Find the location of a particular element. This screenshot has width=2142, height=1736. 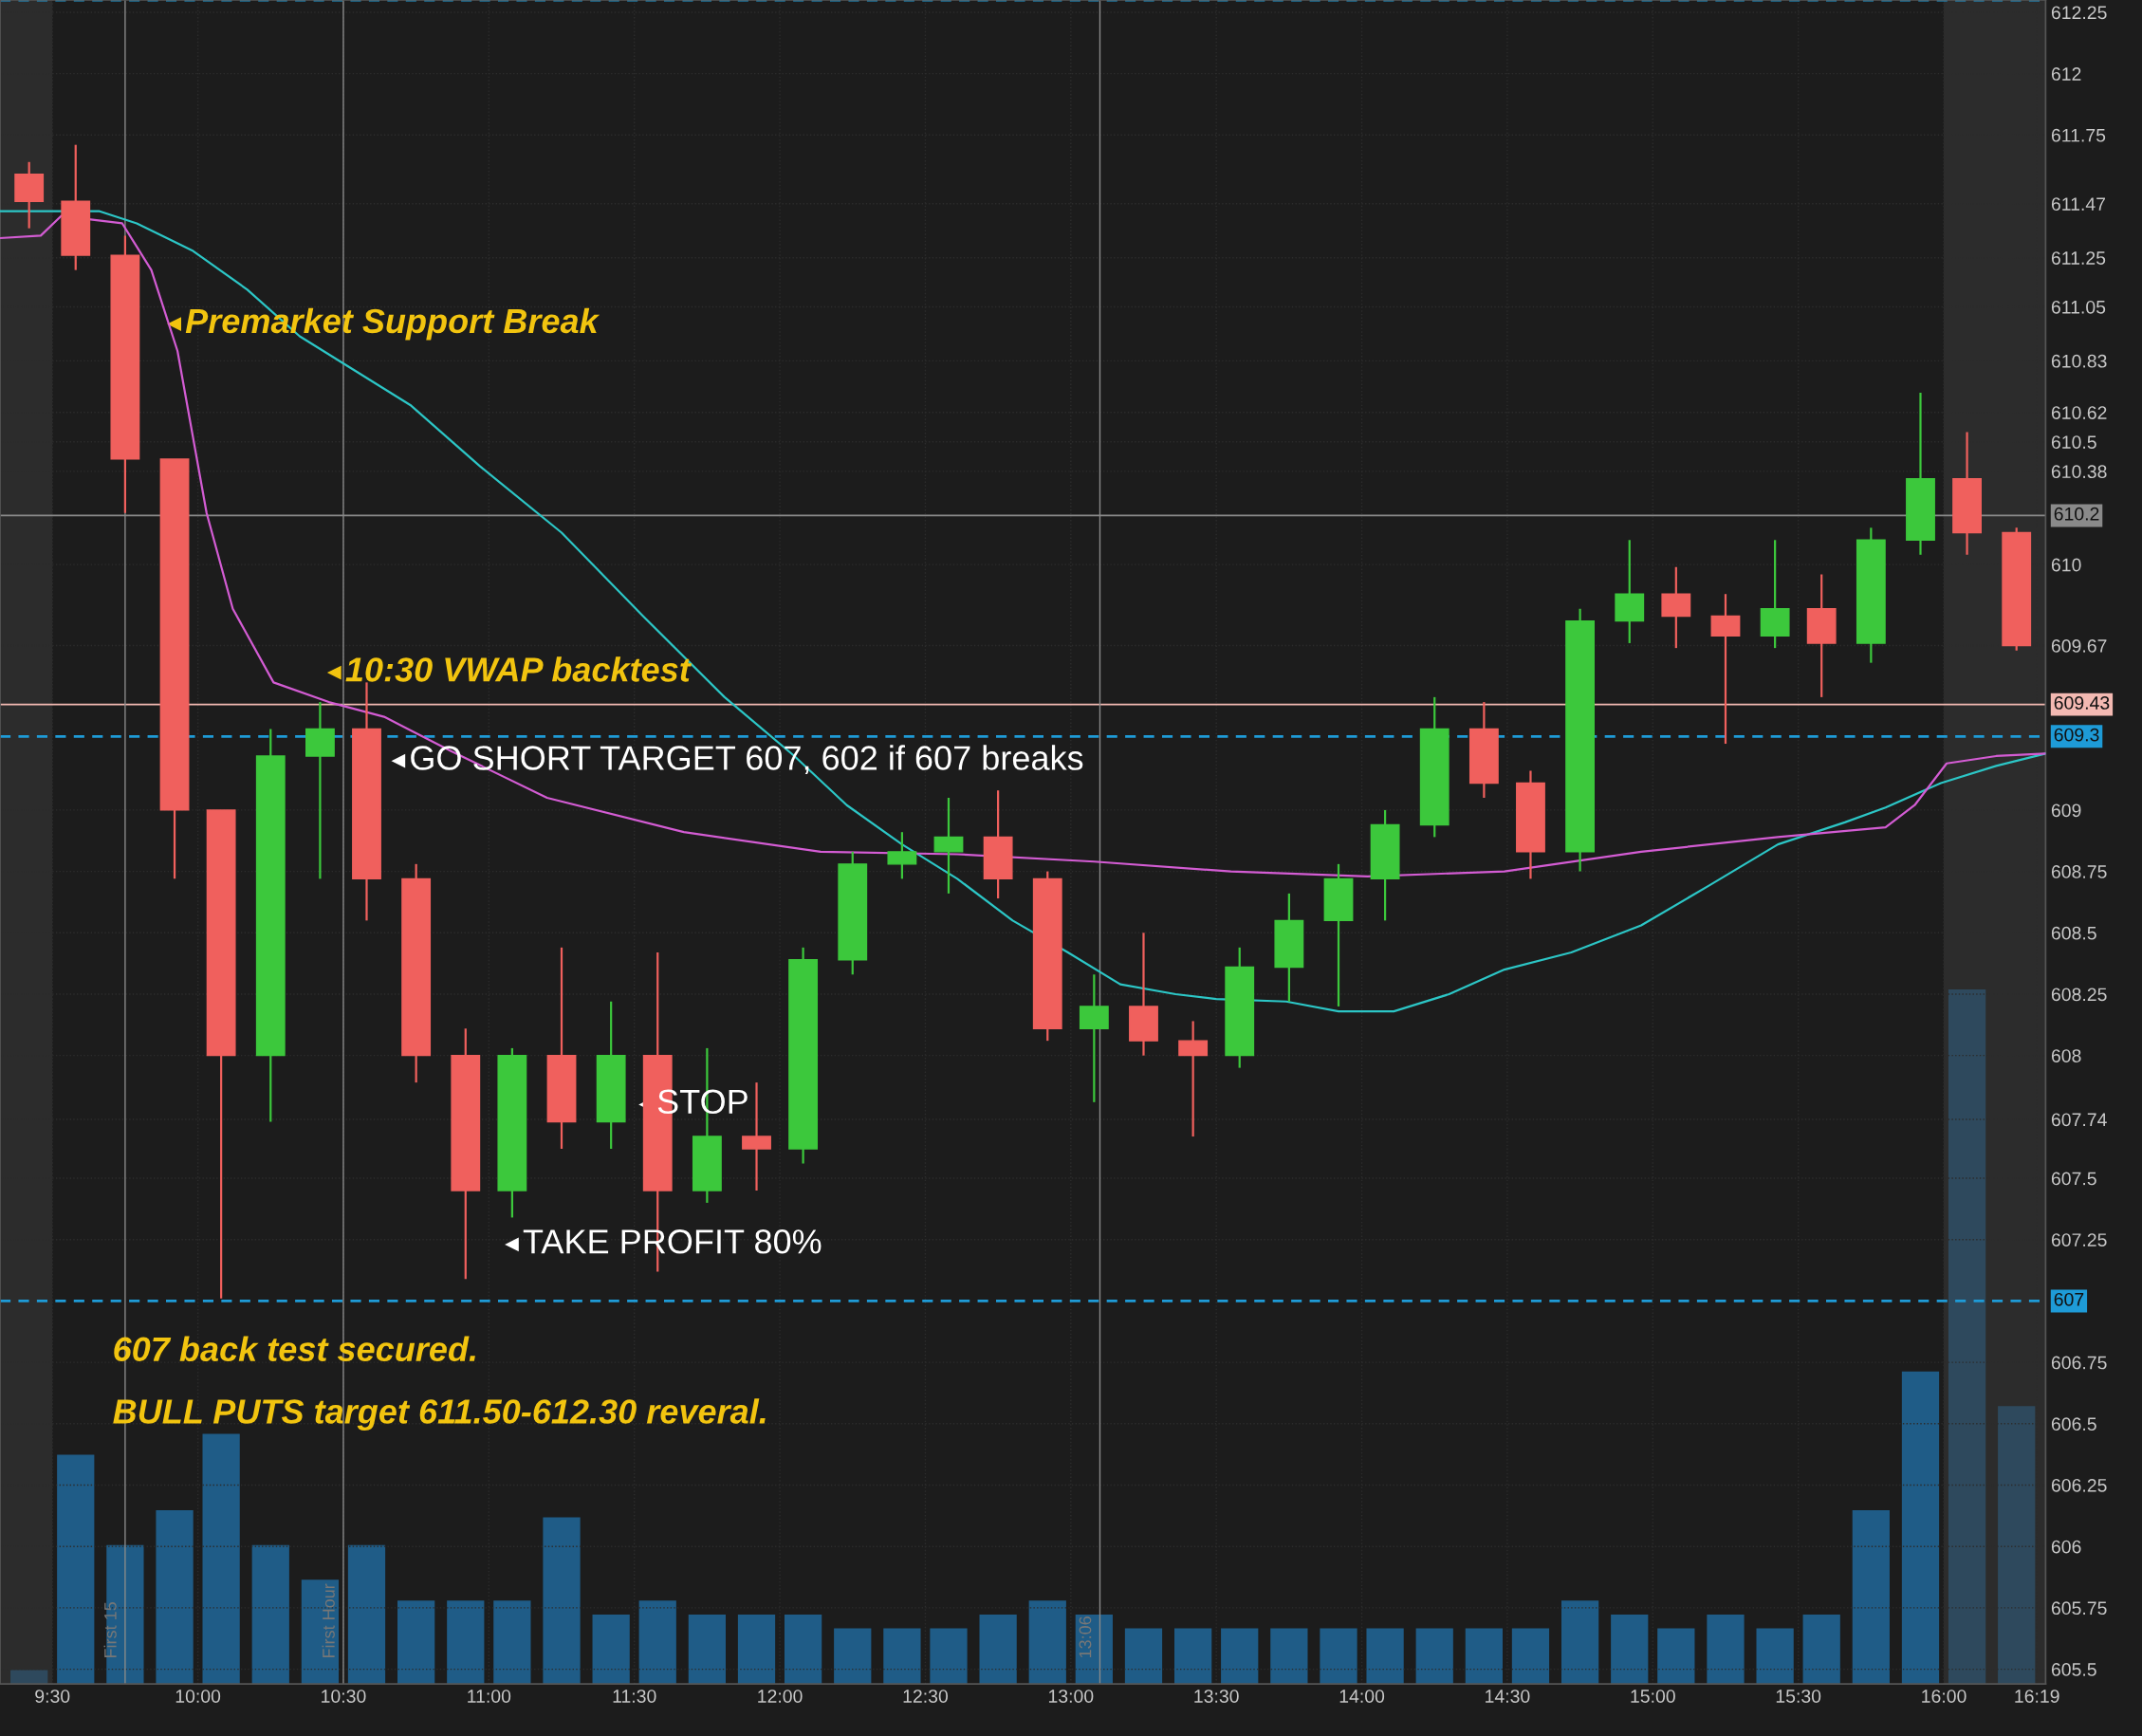

y-tick-label: 607.25 is located at coordinates (2079, 1240).